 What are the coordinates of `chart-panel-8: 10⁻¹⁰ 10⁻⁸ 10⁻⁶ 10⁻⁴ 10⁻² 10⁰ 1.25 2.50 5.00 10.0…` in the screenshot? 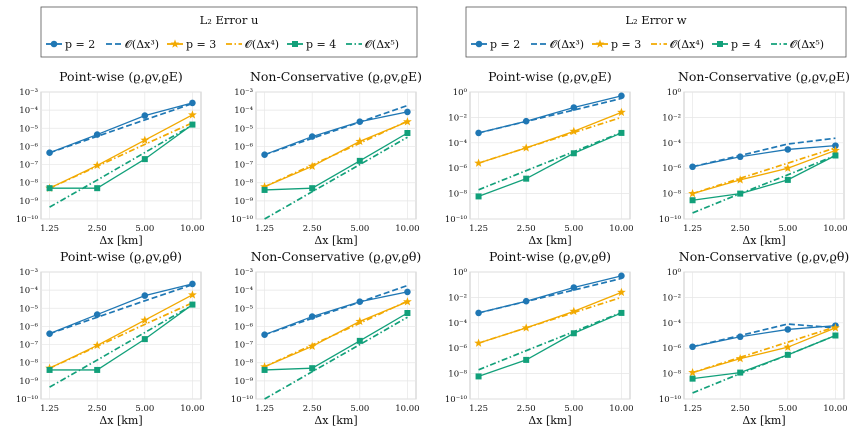 It's located at (754, 338).